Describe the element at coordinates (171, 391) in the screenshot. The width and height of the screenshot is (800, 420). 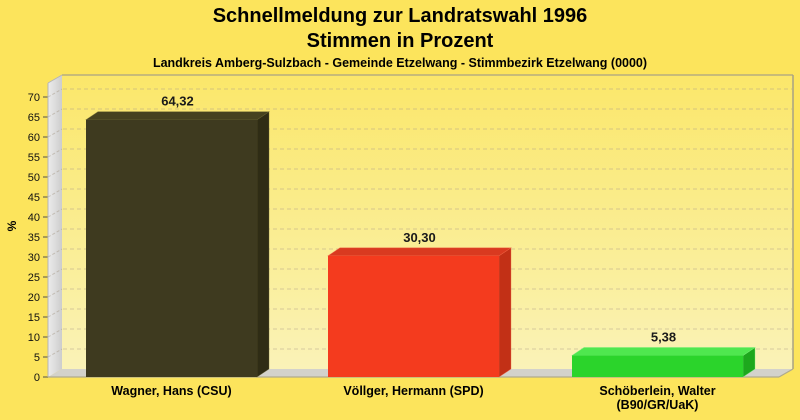
I see `x-category-label: Wagner, Hans (CSU)` at that location.